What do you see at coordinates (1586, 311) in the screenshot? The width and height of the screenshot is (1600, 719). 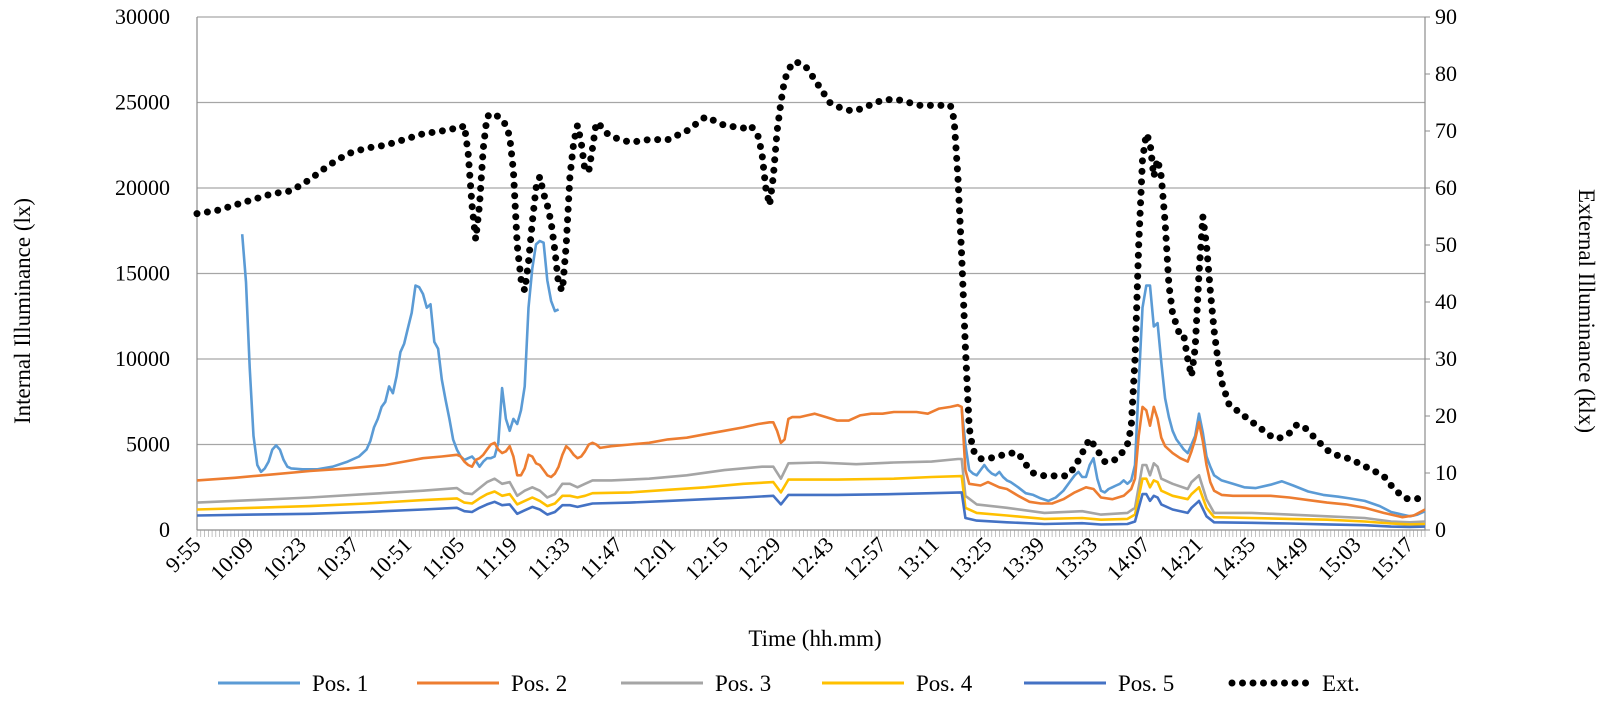 I see `right-axis-title: External Illuminance (klx)` at bounding box center [1586, 311].